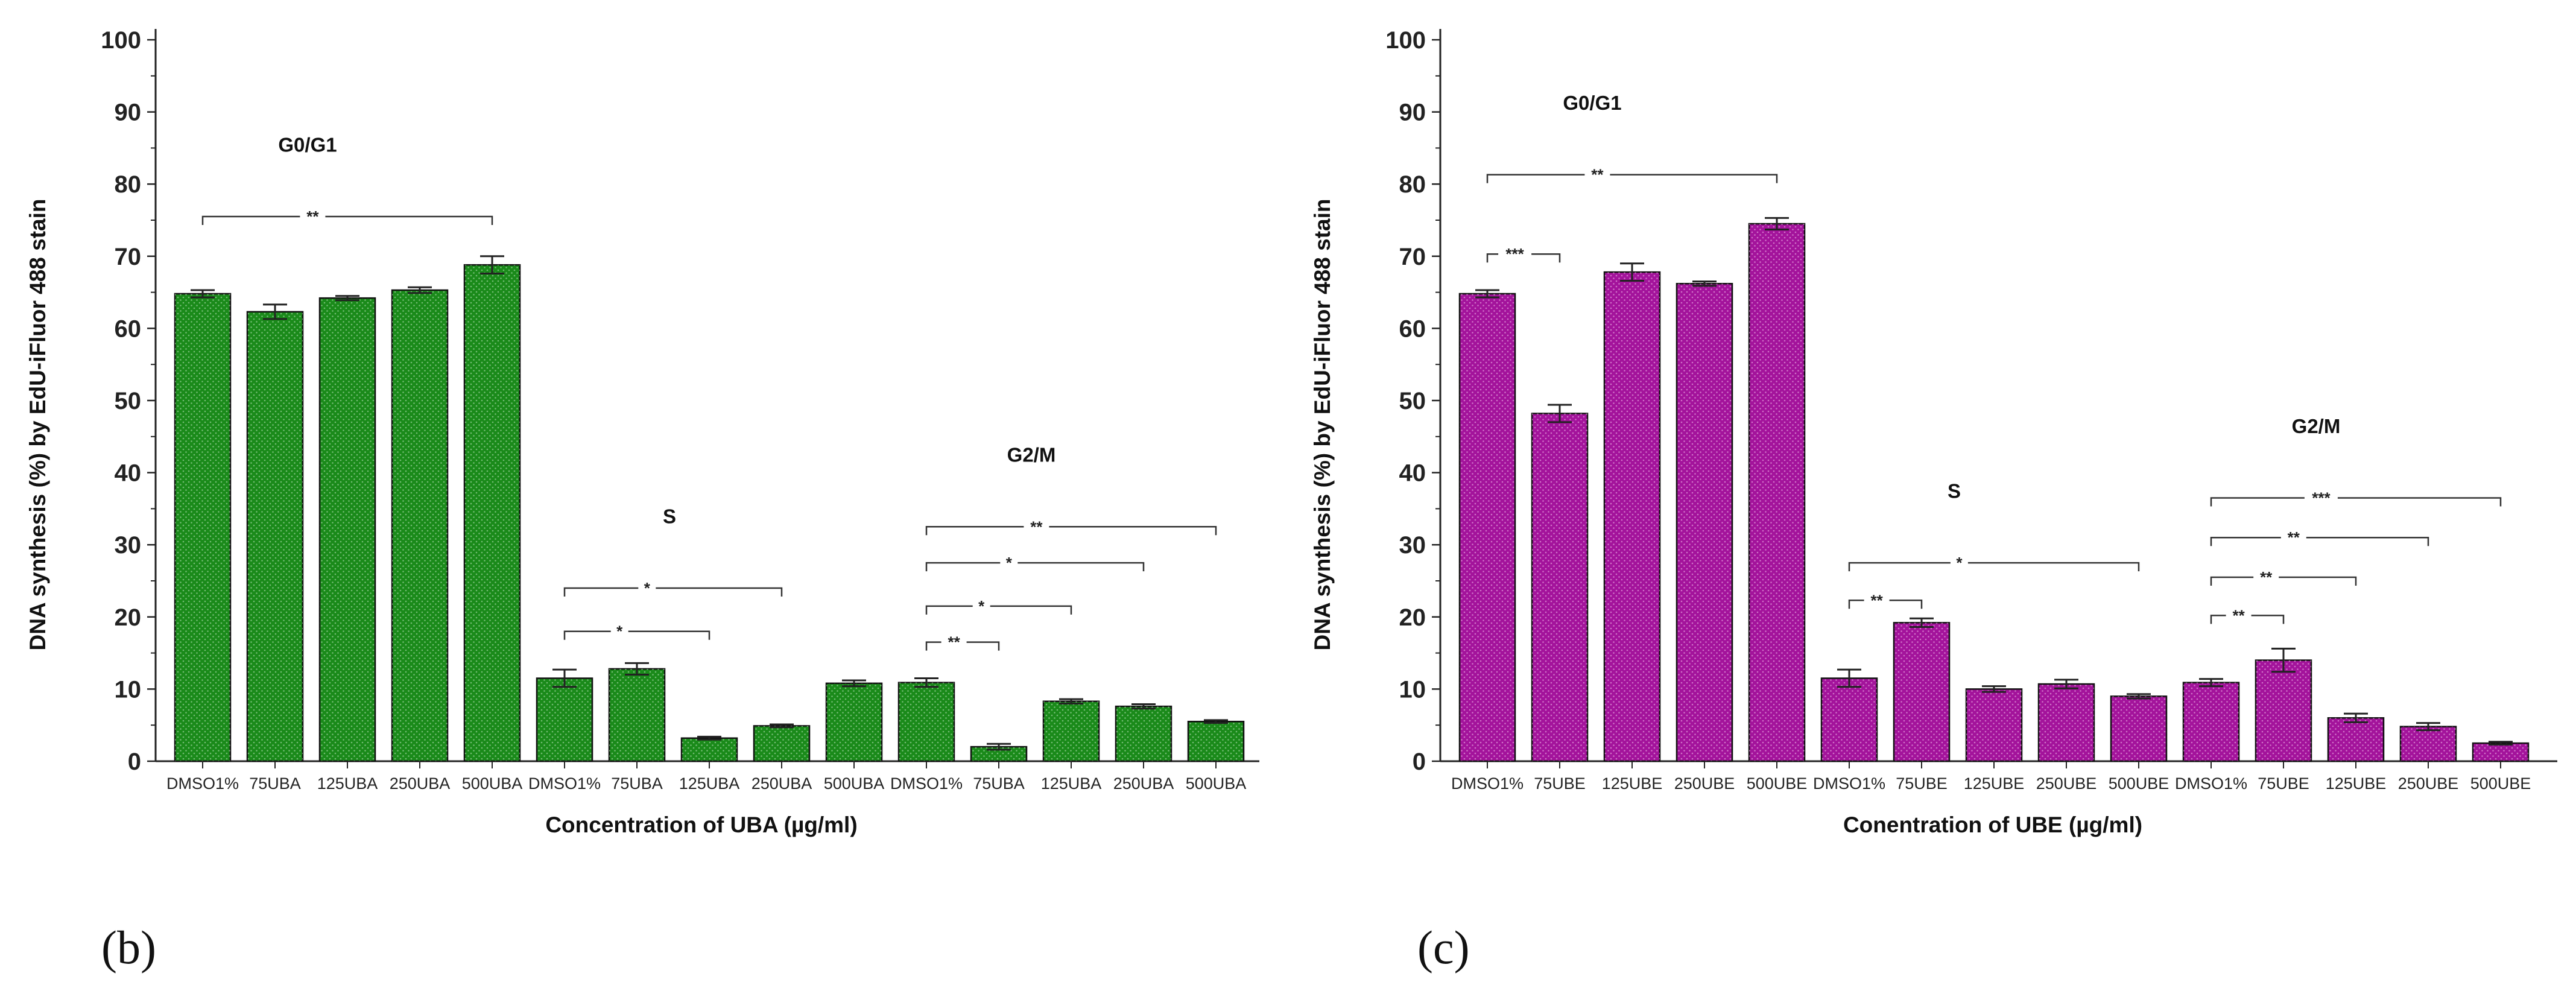 This screenshot has height=988, width=2576. I want to click on x-axis-title: Conentration of UBE (µg/ml), so click(1992, 824).